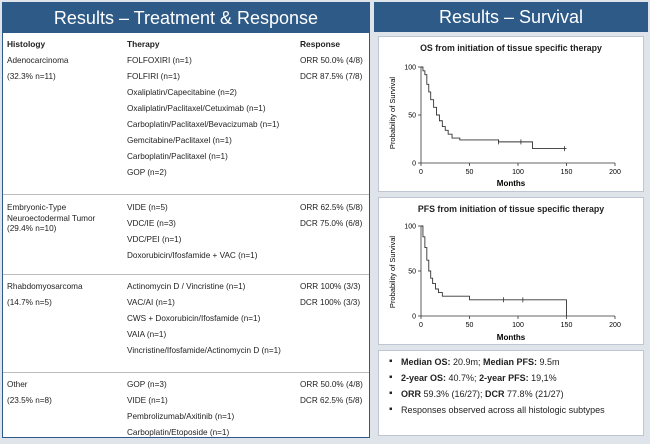 The width and height of the screenshot is (650, 444). What do you see at coordinates (331, 400) in the screenshot?
I see `response-dcr: DCR 62.5% (5/8)` at bounding box center [331, 400].